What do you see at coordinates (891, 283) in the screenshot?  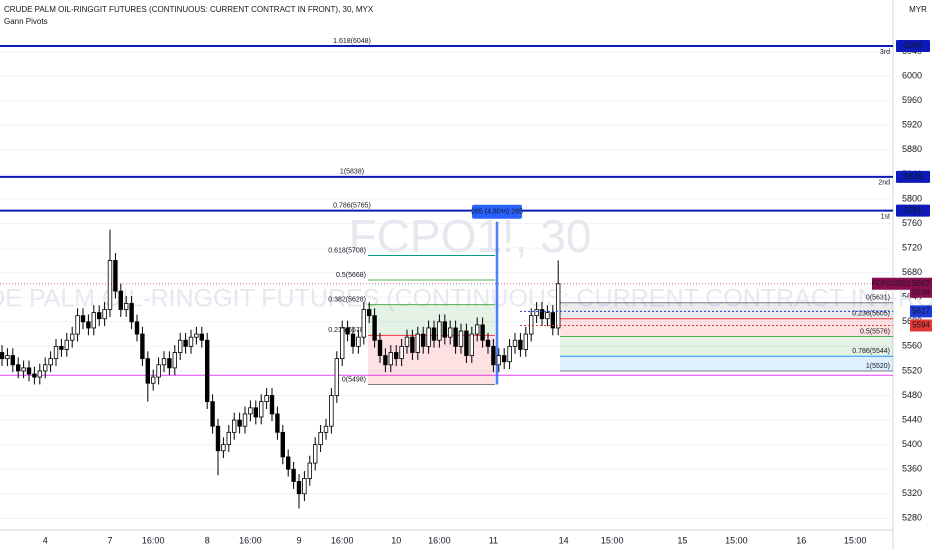 I see `price-tag-symbol-box` at bounding box center [891, 283].